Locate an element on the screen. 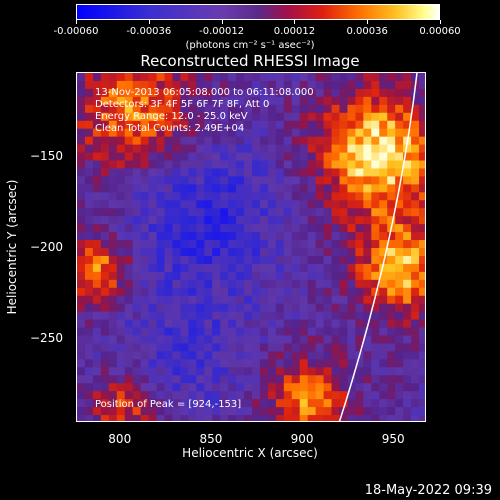  y-tick-label: −200 is located at coordinates (46, 247).